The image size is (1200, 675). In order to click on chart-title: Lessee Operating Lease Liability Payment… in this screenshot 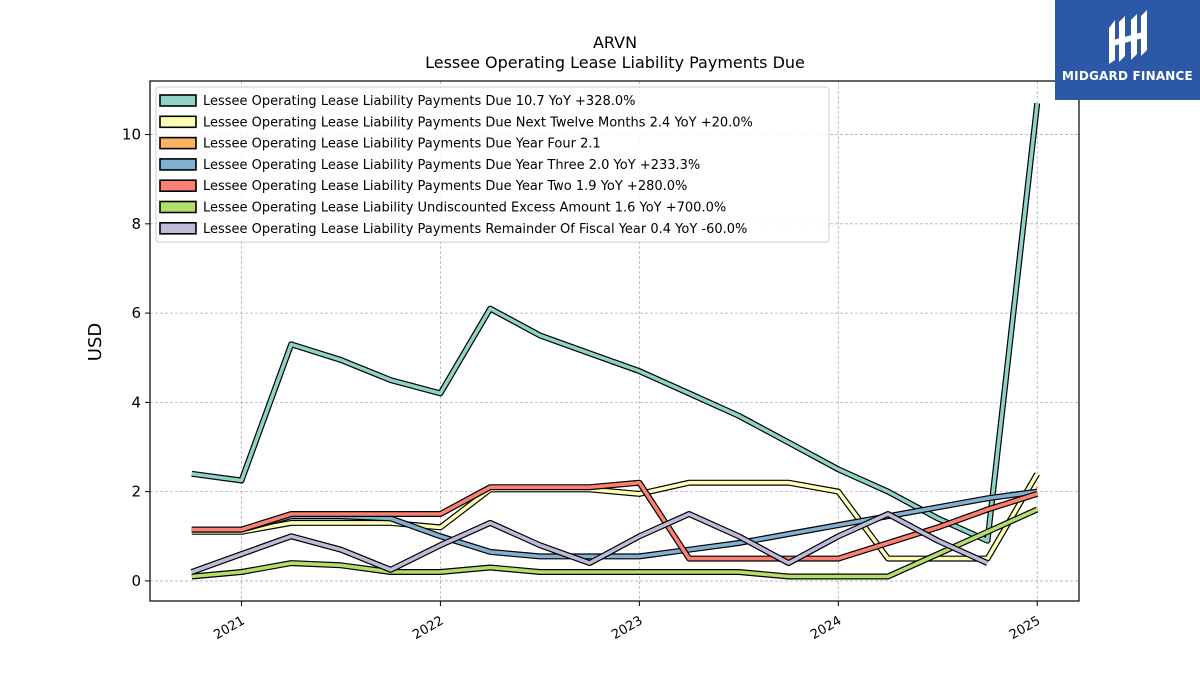, I will do `click(615, 62)`.